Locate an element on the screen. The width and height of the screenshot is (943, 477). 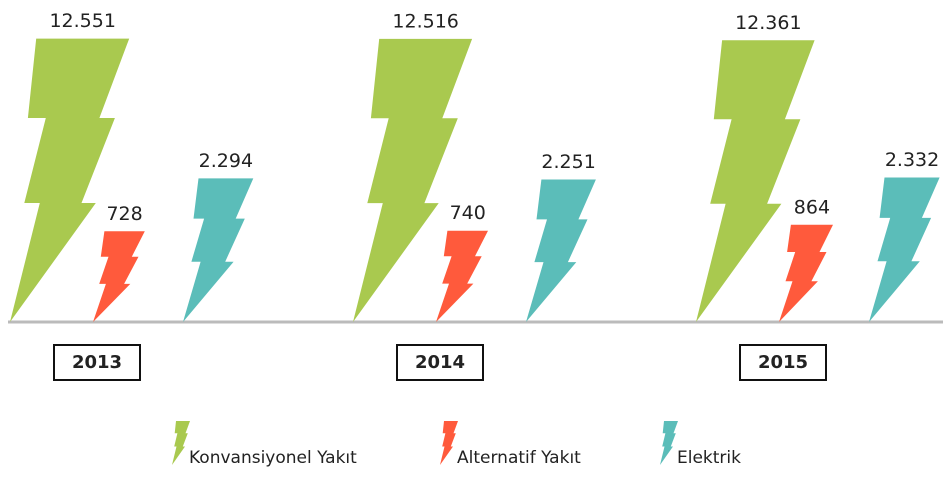
x-tick-label: 2013 is located at coordinates (97, 362).